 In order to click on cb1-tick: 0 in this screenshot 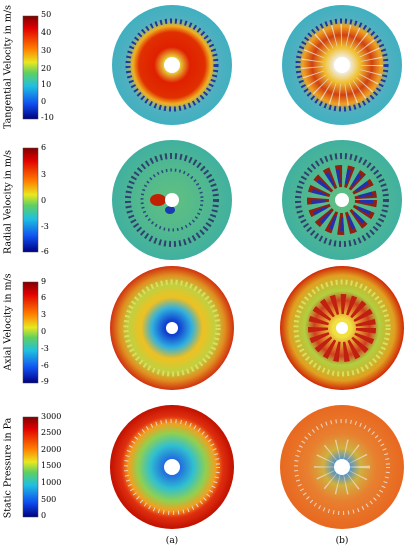, I will do `click(44, 101)`.